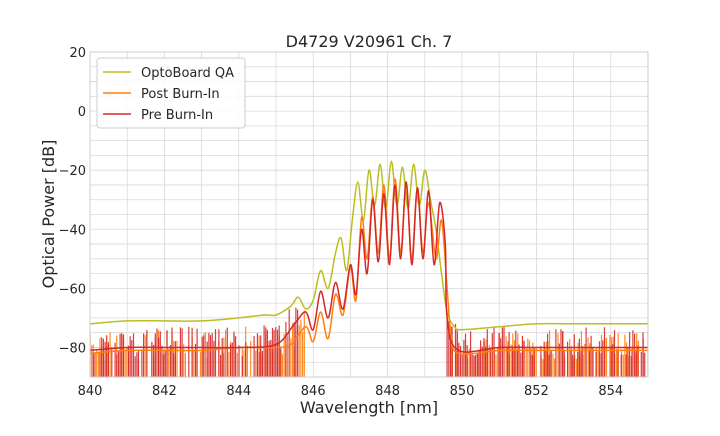  What do you see at coordinates (462, 391) in the screenshot?
I see `x-tick-label: 850` at bounding box center [462, 391].